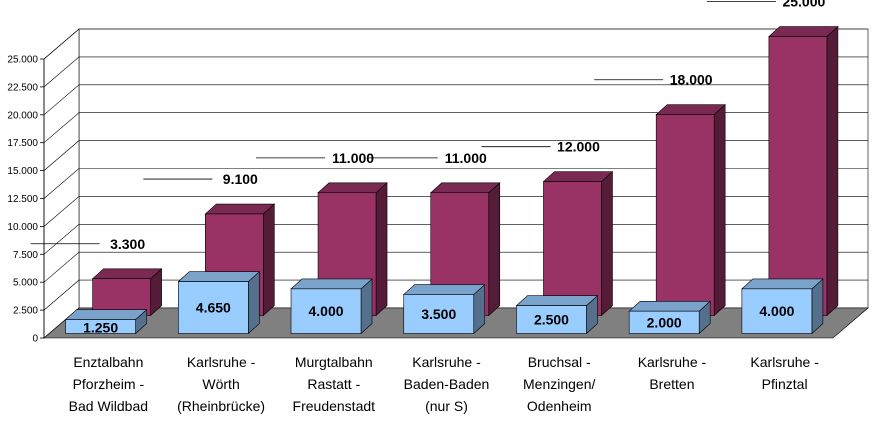 This screenshot has width=877, height=424. What do you see at coordinates (447, 384) in the screenshot?
I see `x-category-label: Baden-Baden` at bounding box center [447, 384].